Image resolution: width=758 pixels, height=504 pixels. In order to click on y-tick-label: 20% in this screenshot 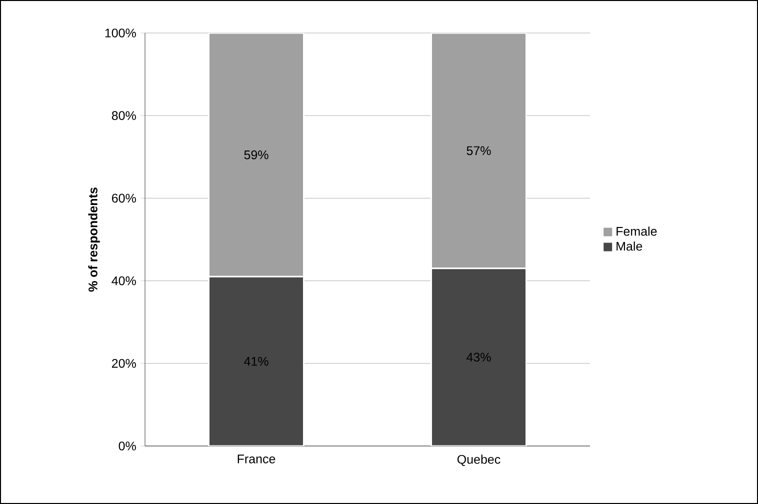, I will do `click(124, 363)`.